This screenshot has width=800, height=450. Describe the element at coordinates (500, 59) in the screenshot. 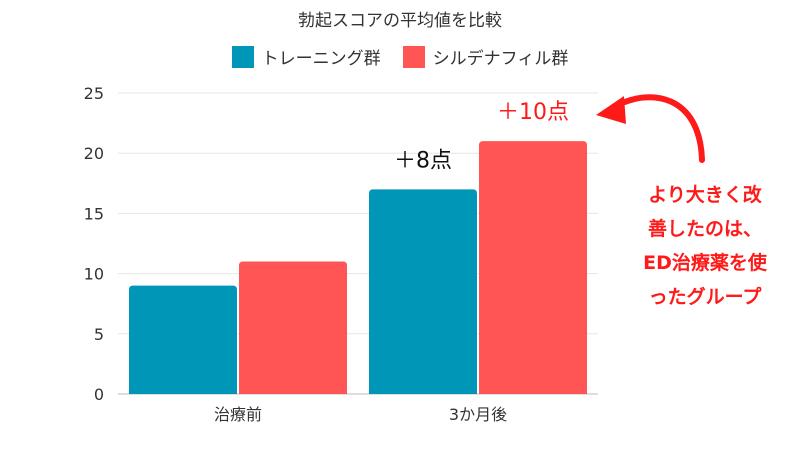

I see `legend-label-sildenafil: シルデナフィル群` at that location.